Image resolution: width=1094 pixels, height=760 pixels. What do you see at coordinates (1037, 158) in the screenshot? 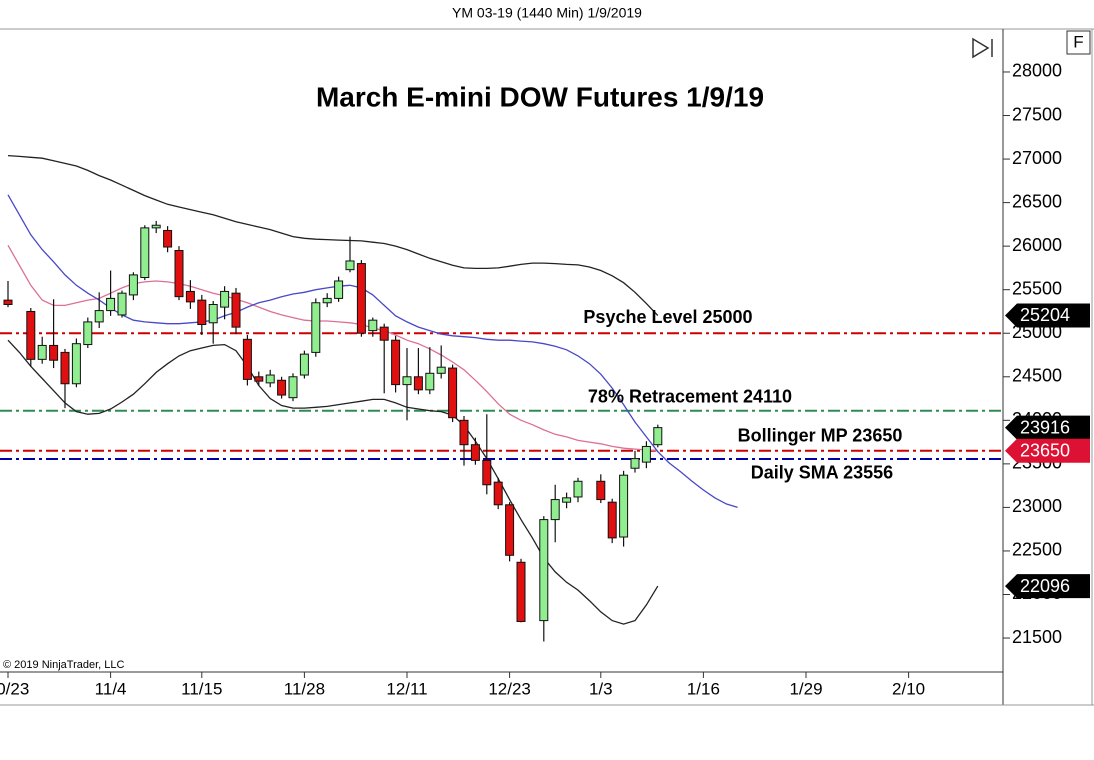
I see `y-tick-label: 27000` at bounding box center [1037, 158].